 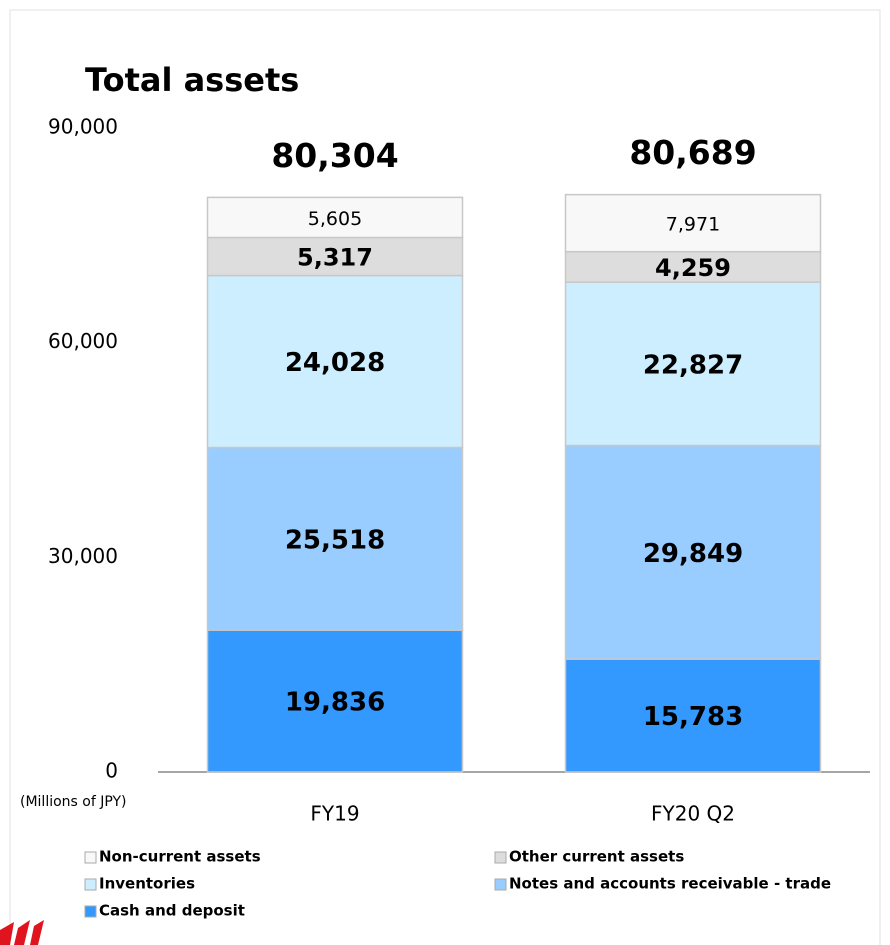 I want to click on legend-label: Notes and accounts receivable - trade, so click(x=670, y=884).